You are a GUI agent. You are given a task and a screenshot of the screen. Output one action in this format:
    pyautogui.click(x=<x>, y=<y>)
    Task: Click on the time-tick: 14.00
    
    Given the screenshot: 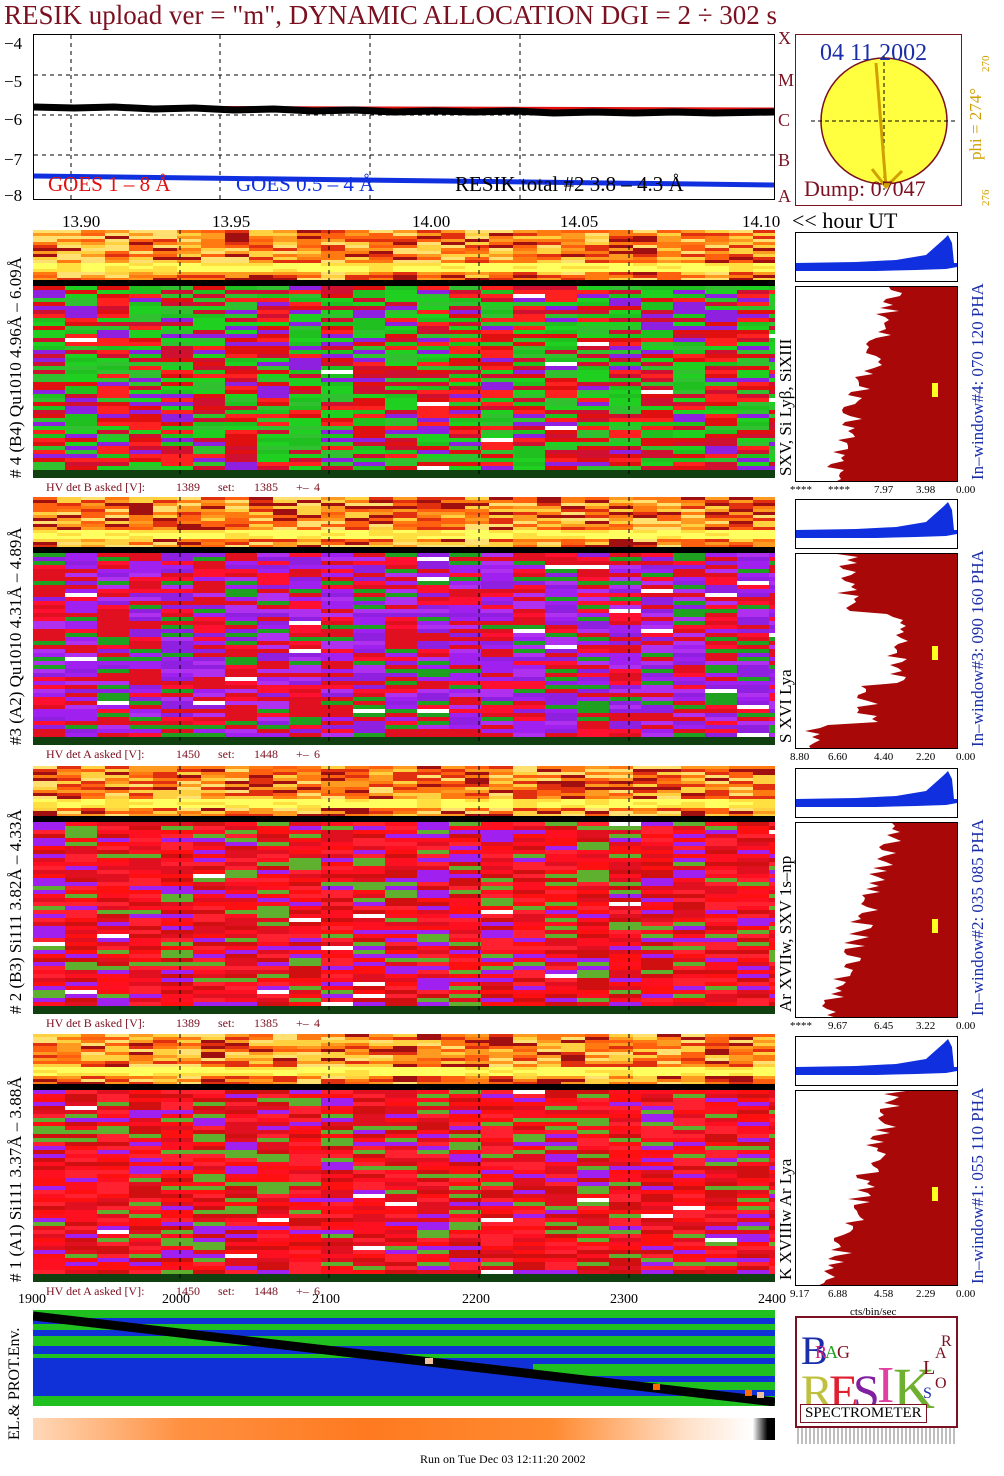 What is the action you would take?
    pyautogui.click(x=431, y=221)
    